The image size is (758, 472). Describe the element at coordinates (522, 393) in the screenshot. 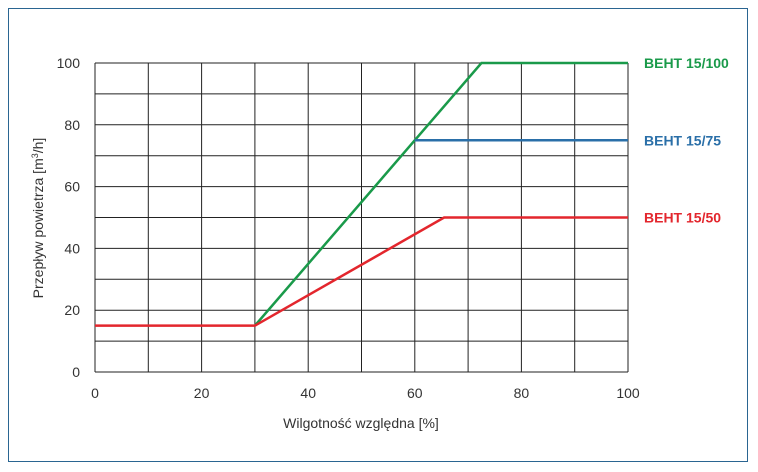

I see `x-tick-label: 80` at that location.